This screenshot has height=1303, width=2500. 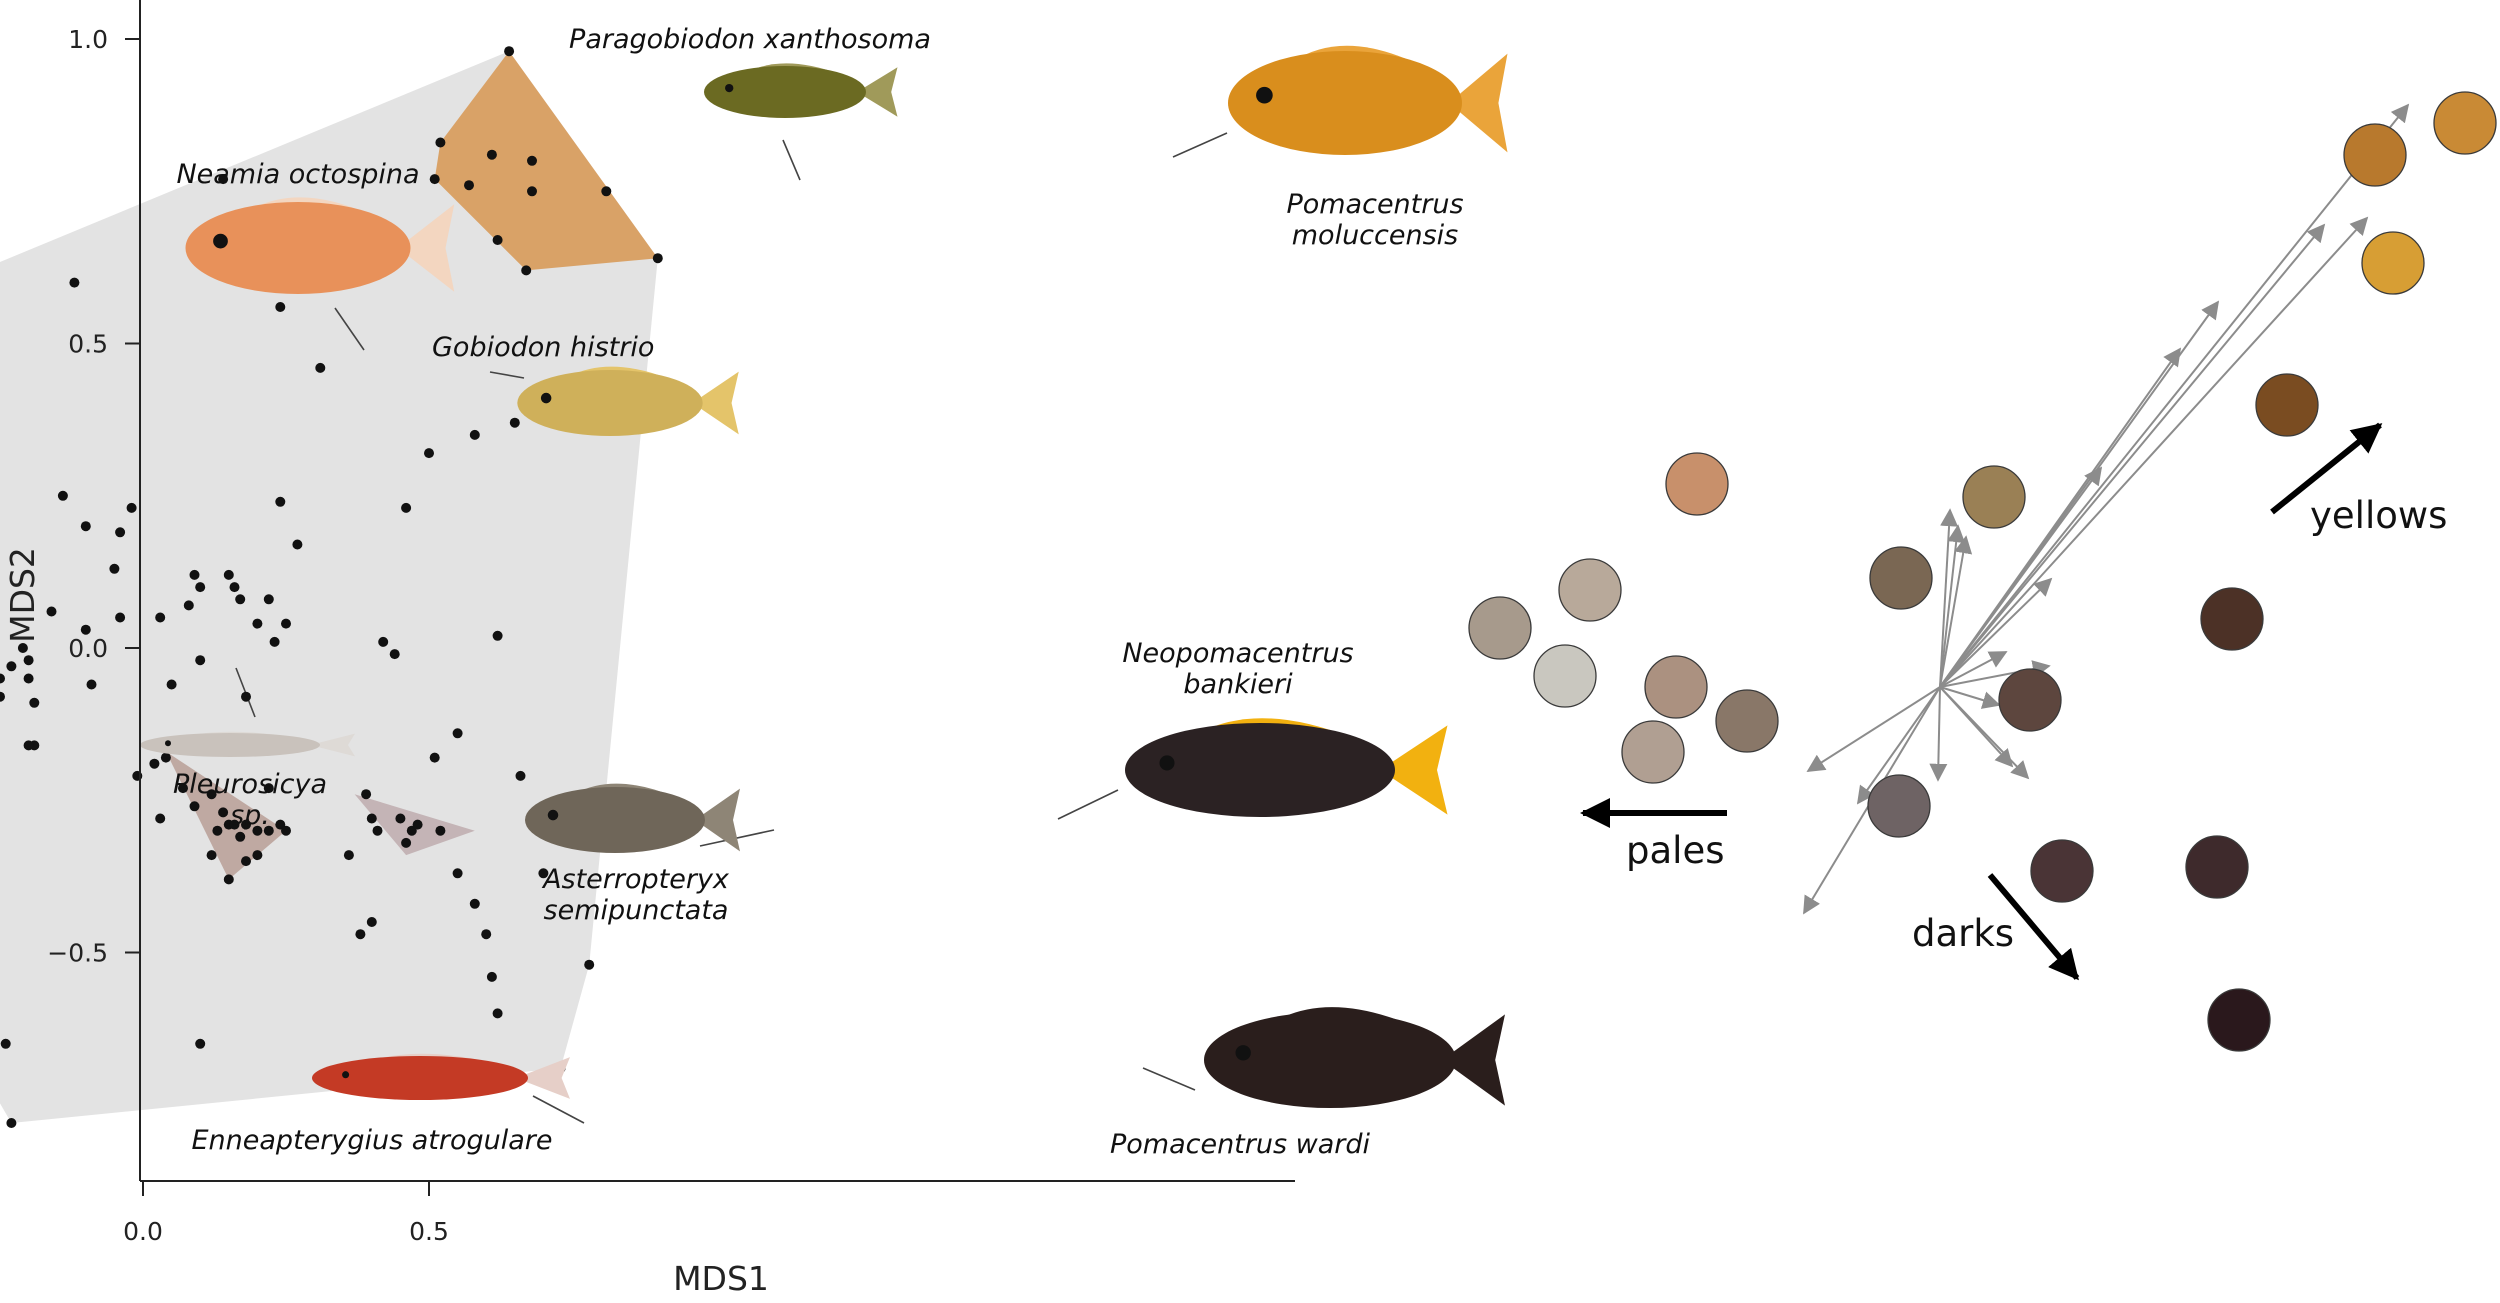 What do you see at coordinates (1240, 1144) in the screenshot?
I see `species-label: Pomacentrus wardi` at bounding box center [1240, 1144].